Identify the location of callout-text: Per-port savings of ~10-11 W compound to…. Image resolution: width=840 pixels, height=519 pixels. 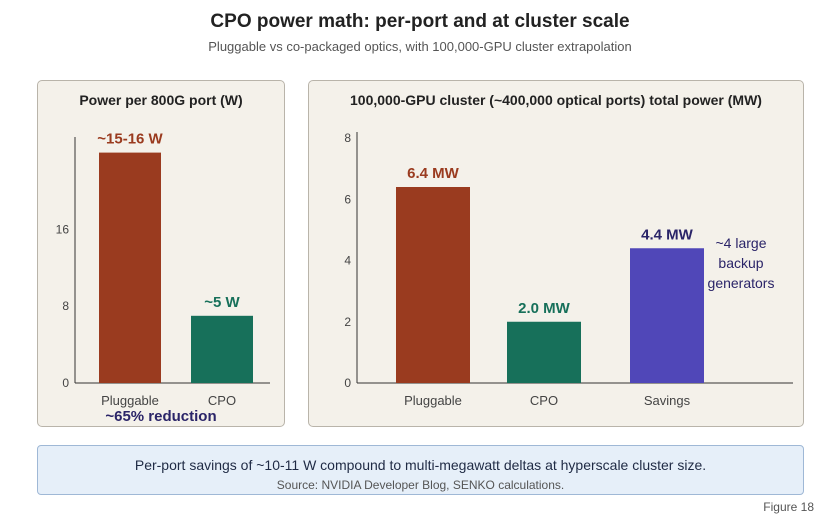
(420, 465).